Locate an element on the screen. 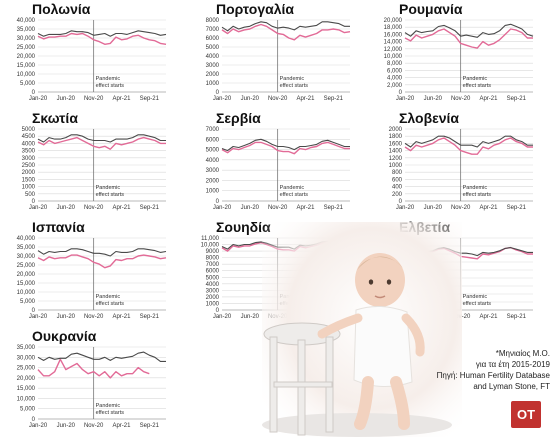 The height and width of the screenshot is (442, 554). chart-title: Σλοβενία is located at coordinates (429, 118).